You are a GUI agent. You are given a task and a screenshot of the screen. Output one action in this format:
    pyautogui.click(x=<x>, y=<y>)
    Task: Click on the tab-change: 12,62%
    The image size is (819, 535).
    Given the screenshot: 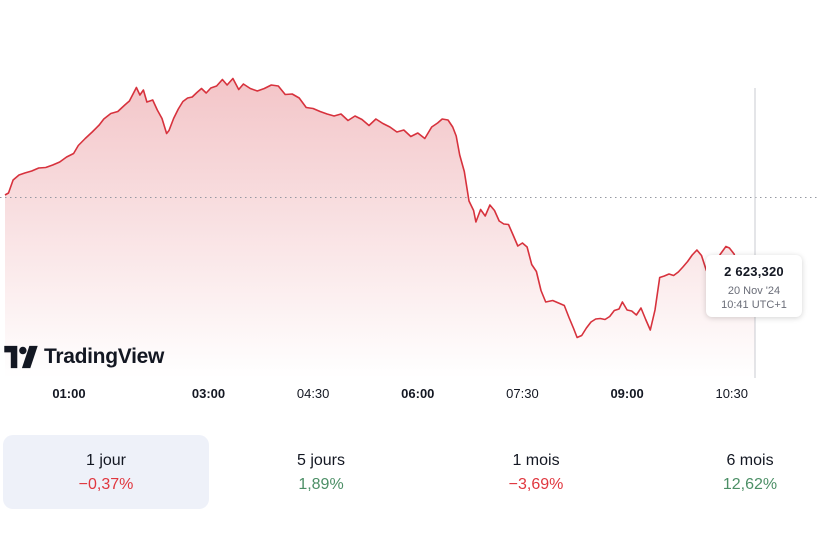 What is the action you would take?
    pyautogui.click(x=750, y=484)
    